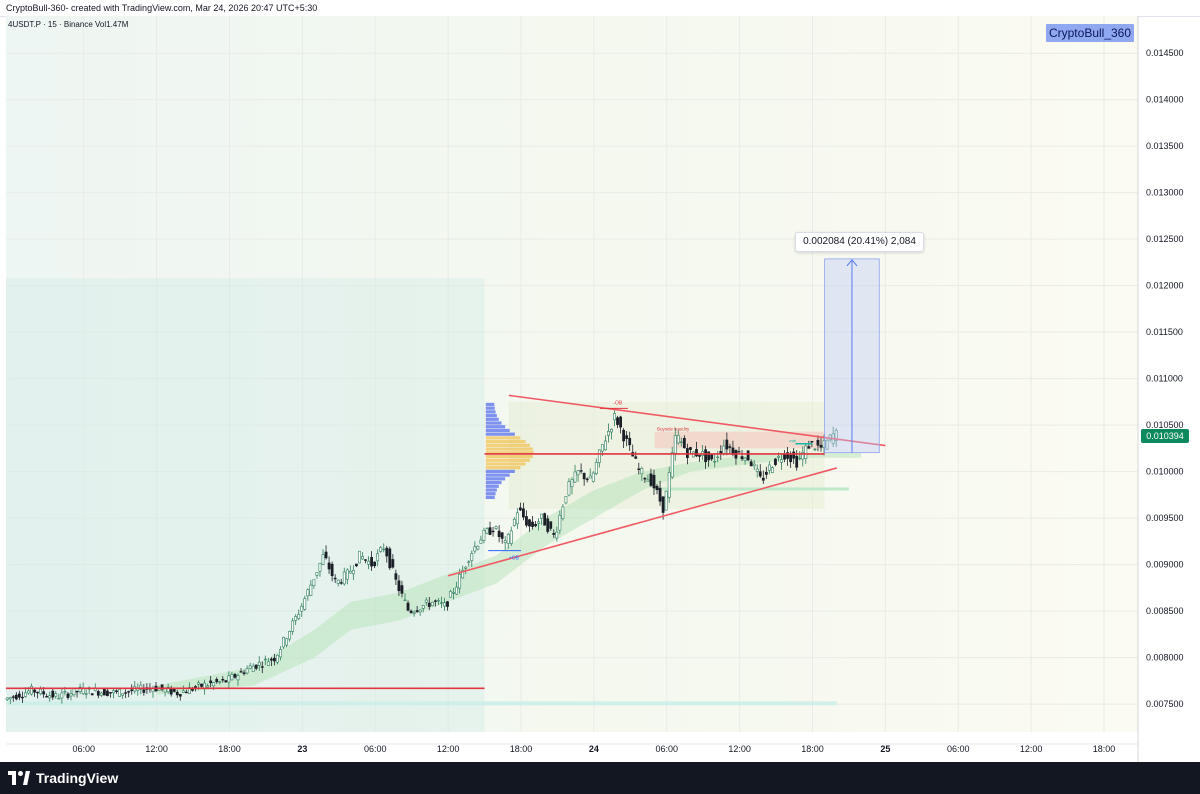 This screenshot has width=1200, height=794. What do you see at coordinates (673, 429) in the screenshot?
I see `liquidity-label: Buyside liquidity` at bounding box center [673, 429].